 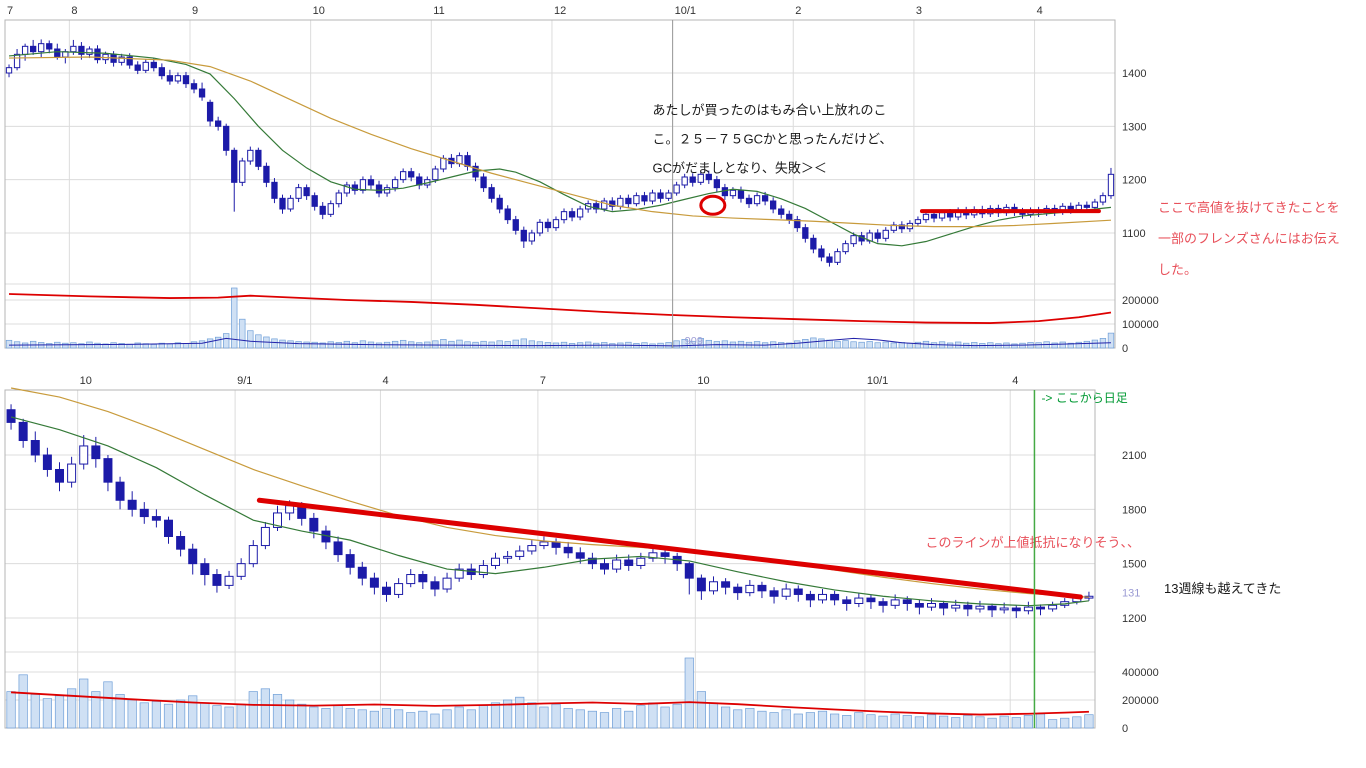 I want to click on x-tick-label: 3, so click(x=919, y=11).